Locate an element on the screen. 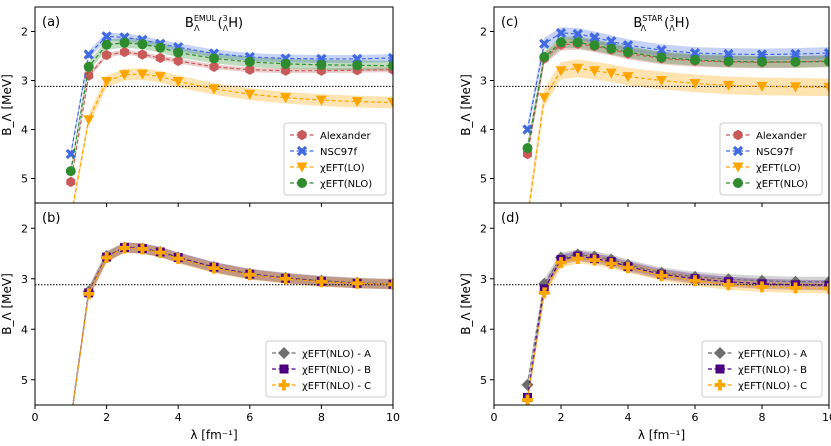 This screenshot has height=446, width=831. x-tick-label: 2 is located at coordinates (106, 417).